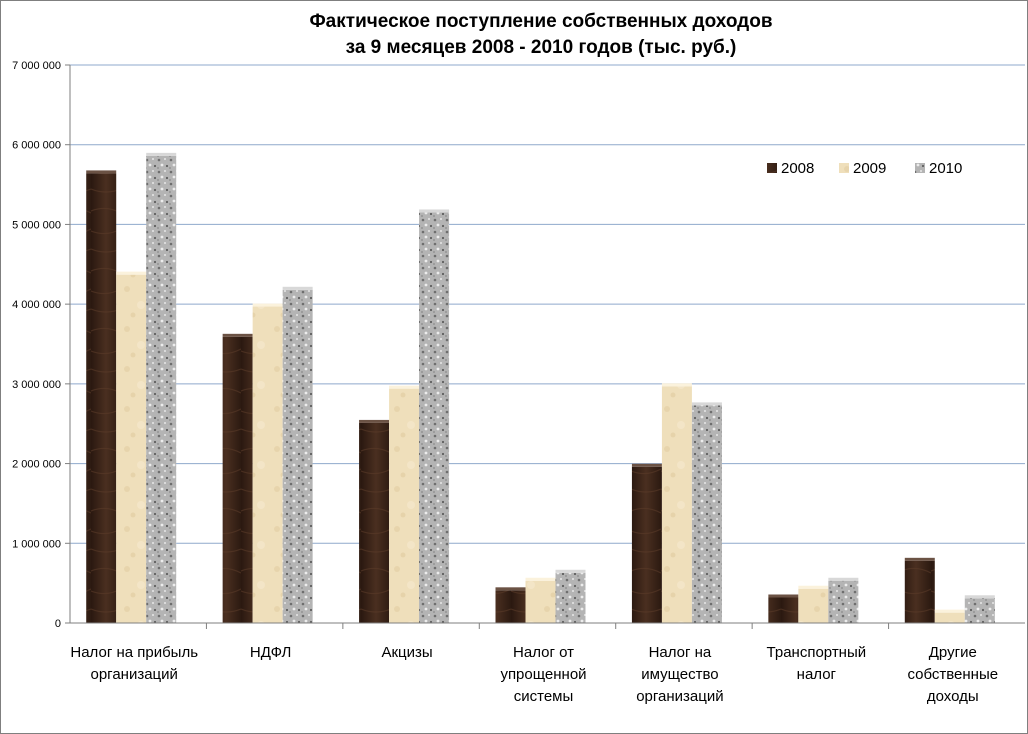 The height and width of the screenshot is (734, 1028). I want to click on legend-swatch-2009, so click(844, 168).